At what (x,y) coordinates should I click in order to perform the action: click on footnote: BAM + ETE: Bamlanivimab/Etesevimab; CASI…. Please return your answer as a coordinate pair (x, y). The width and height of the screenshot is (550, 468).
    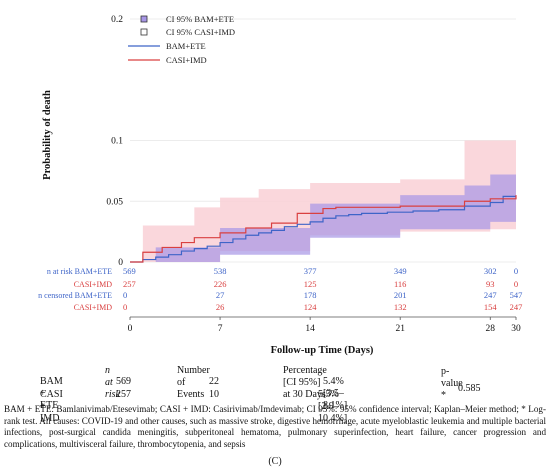
    Looking at the image, I should click on (275, 426).